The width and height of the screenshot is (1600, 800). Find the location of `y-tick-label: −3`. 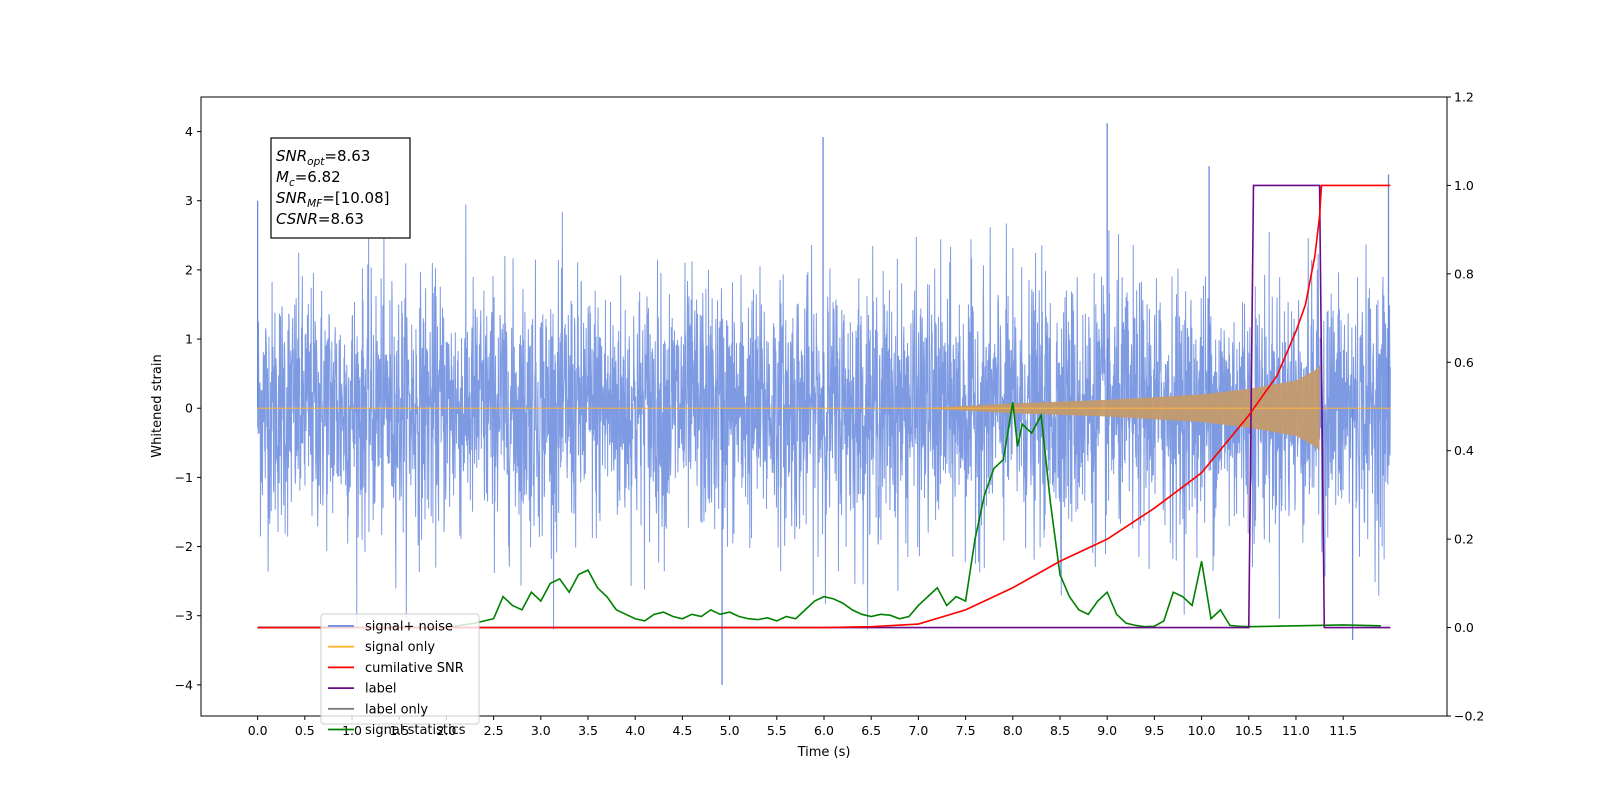

y-tick-label: −3 is located at coordinates (184, 615).